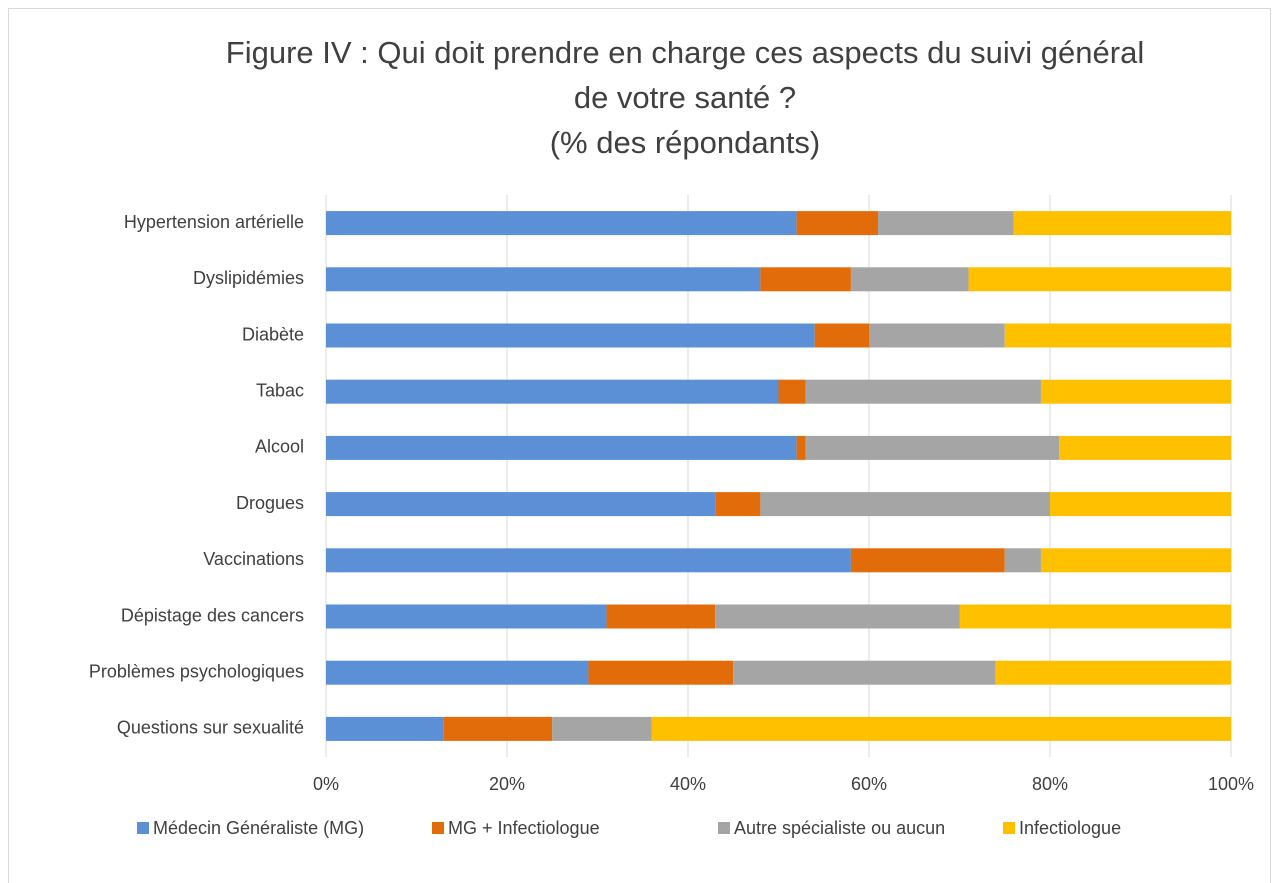  I want to click on y-tick-label: Vaccinations, so click(253, 559).